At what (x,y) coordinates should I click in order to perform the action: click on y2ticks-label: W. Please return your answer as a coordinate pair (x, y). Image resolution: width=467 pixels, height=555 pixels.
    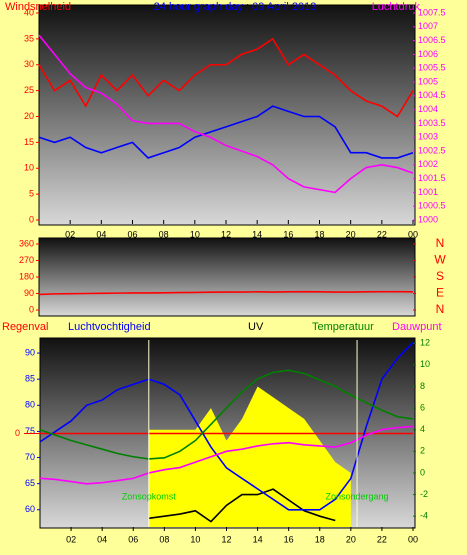
    Looking at the image, I should click on (440, 260).